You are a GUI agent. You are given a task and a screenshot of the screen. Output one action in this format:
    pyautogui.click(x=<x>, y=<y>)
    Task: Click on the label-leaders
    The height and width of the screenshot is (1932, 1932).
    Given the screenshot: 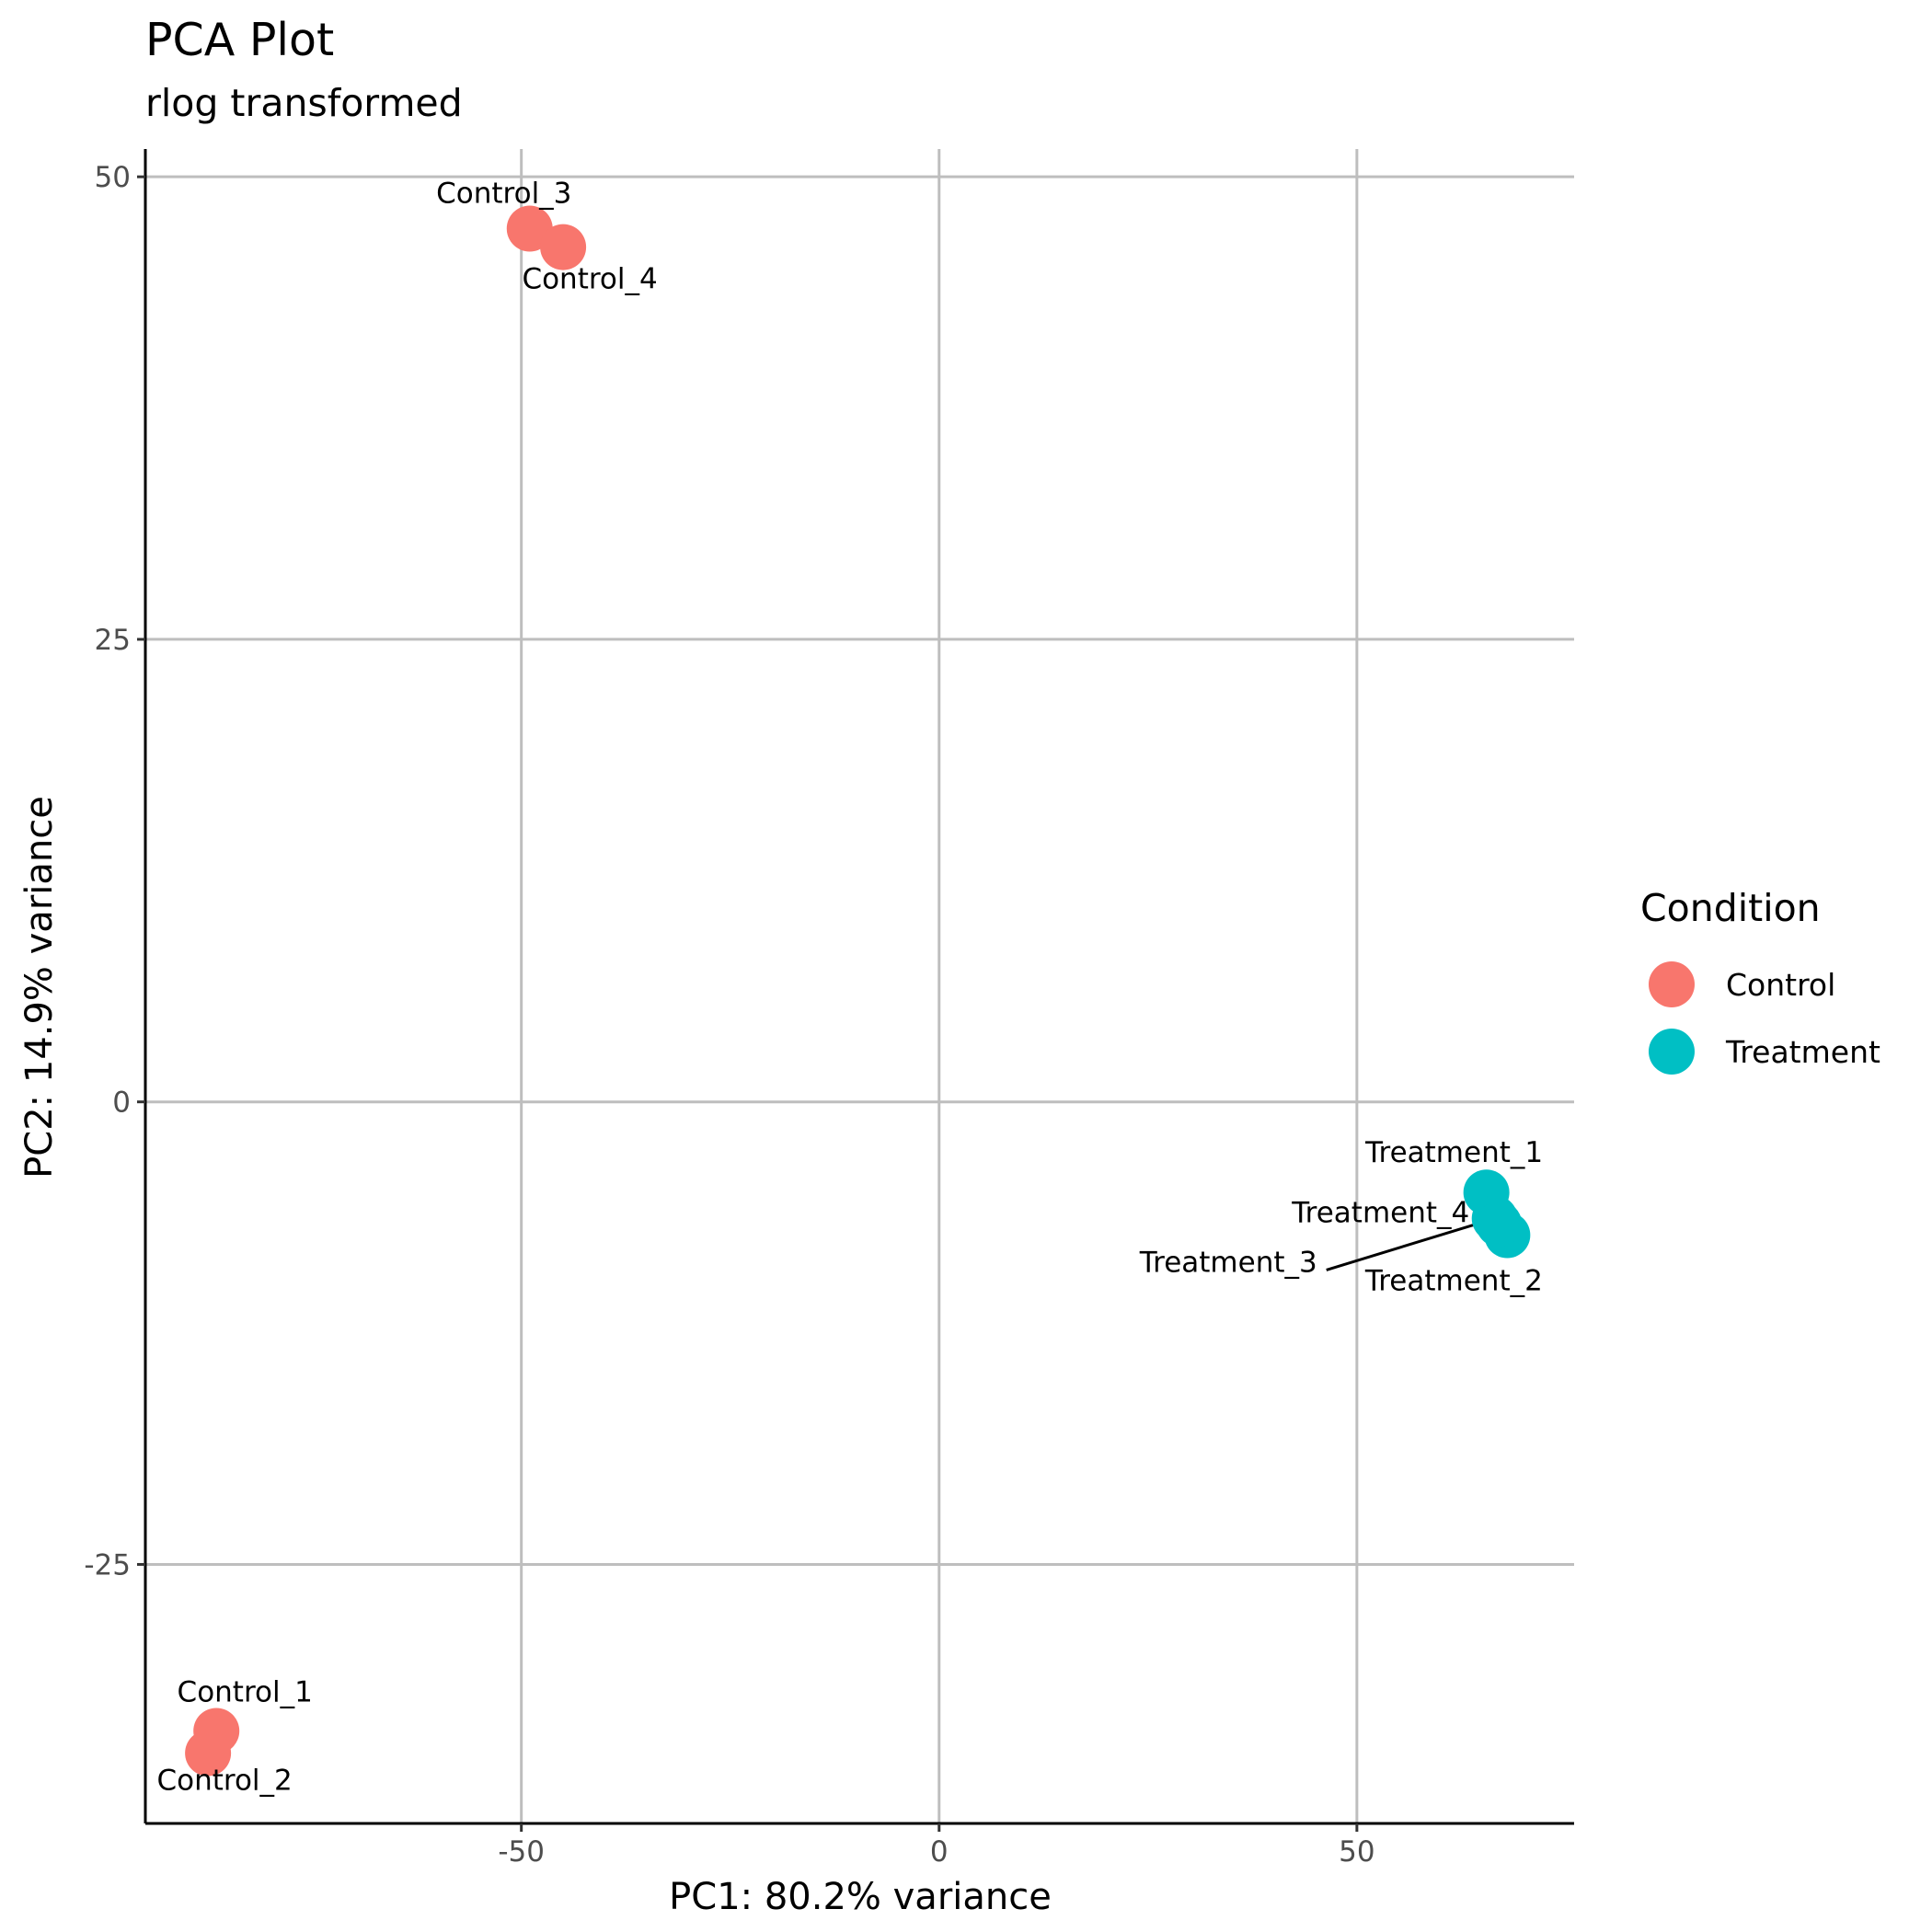 What is the action you would take?
    pyautogui.click(x=1411, y=1243)
    